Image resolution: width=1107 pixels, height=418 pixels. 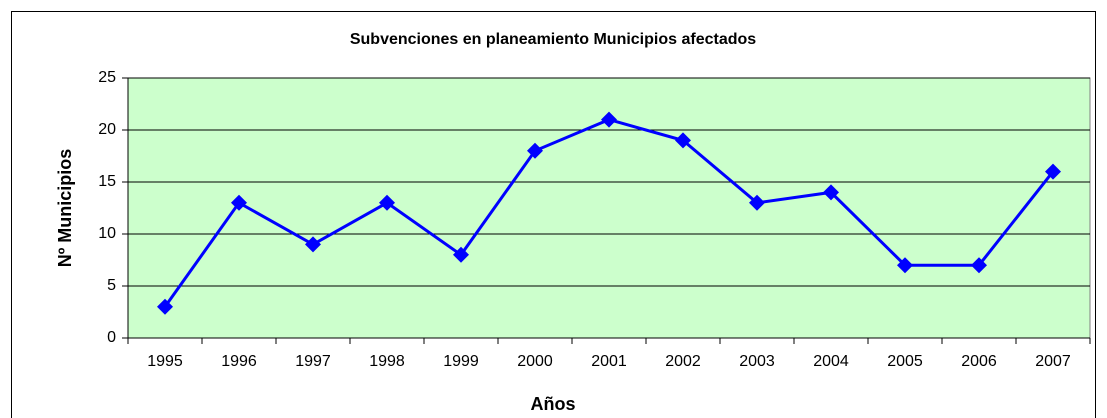 What do you see at coordinates (1053, 361) in the screenshot?
I see `x-tick-label: 2007` at bounding box center [1053, 361].